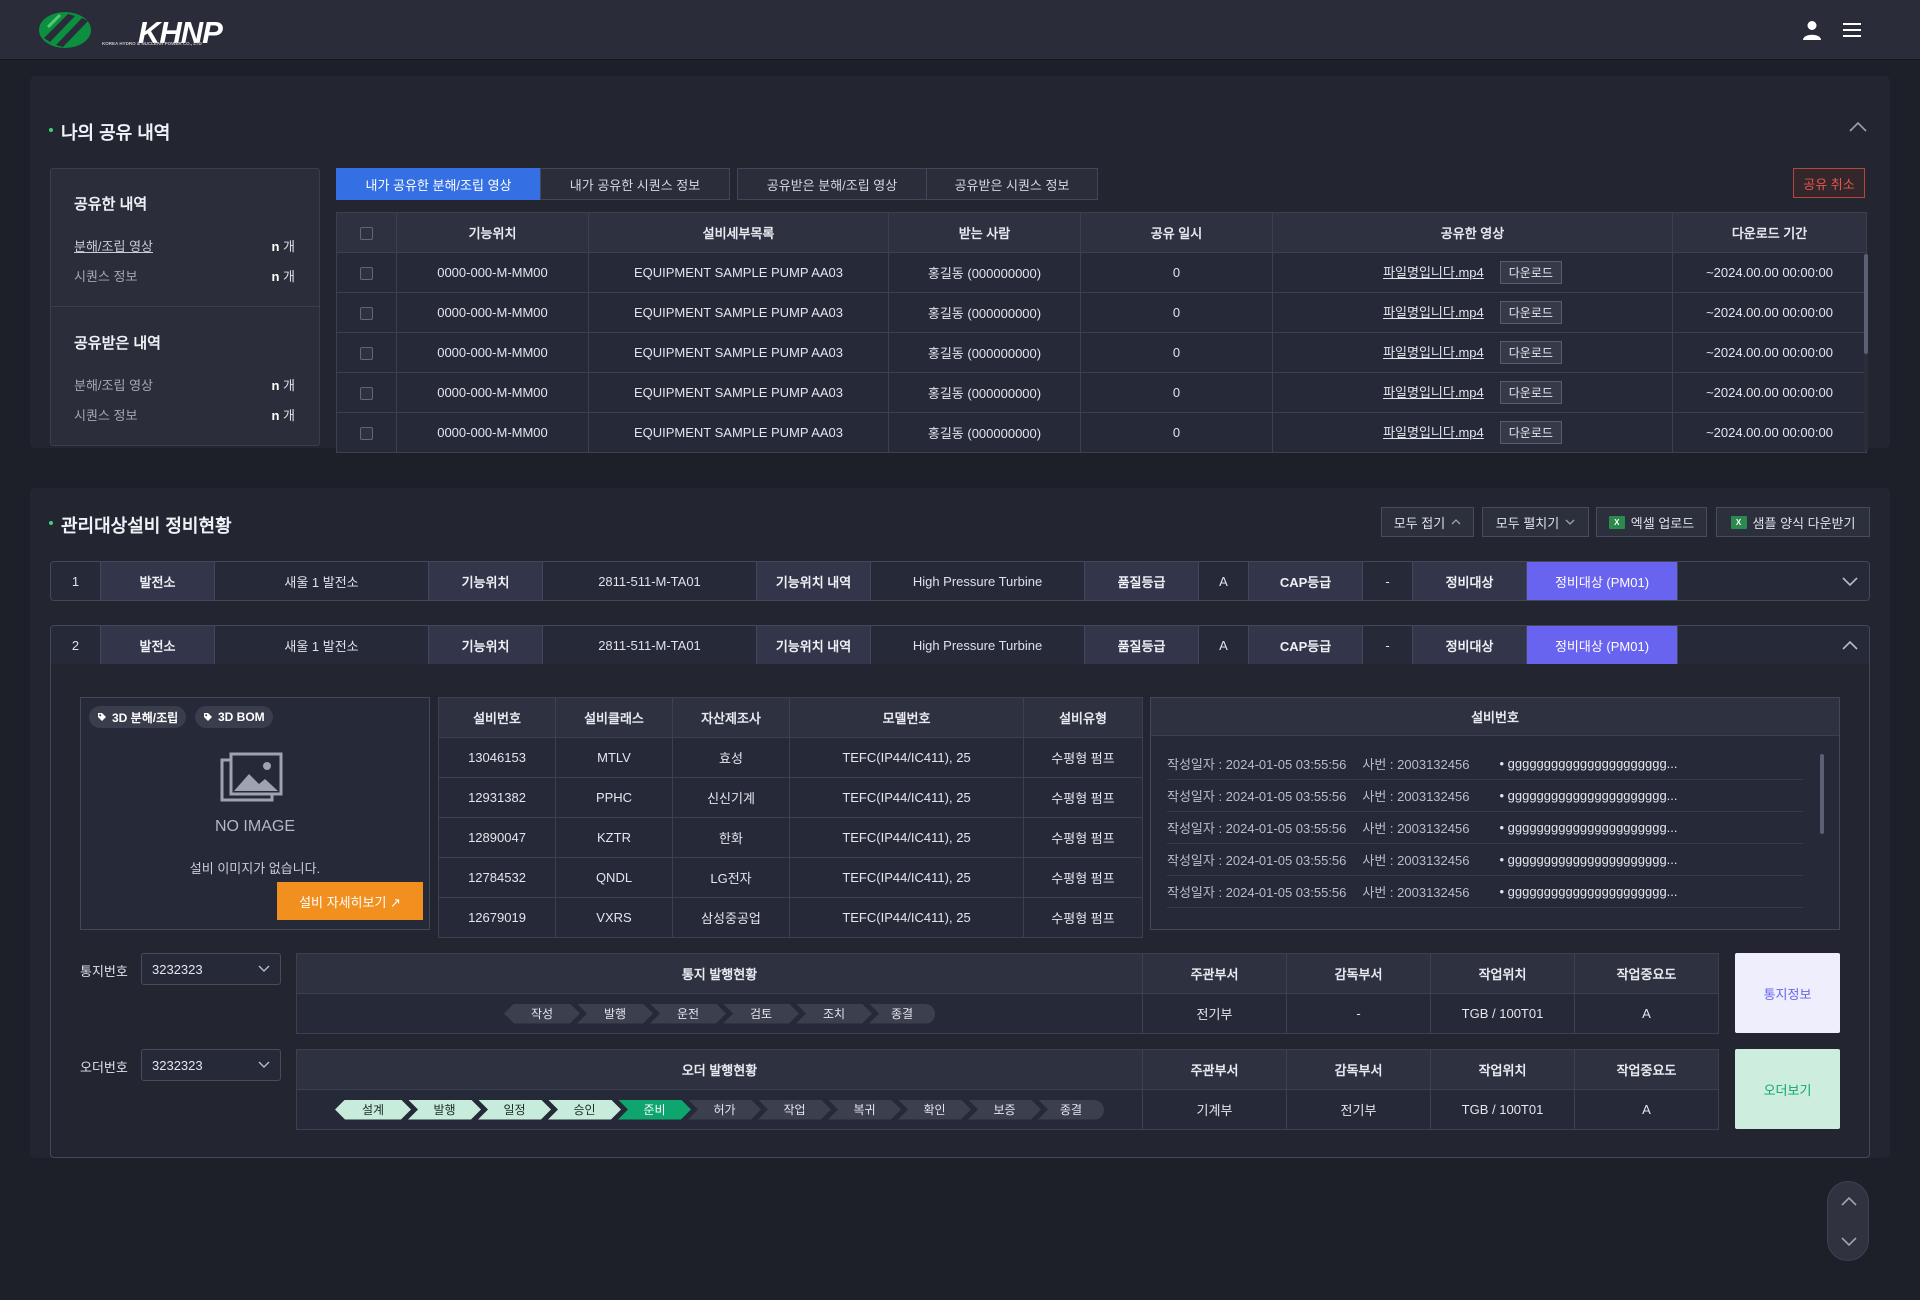  I want to click on log-employee: 사번 : 2003132456, so click(1416, 796).